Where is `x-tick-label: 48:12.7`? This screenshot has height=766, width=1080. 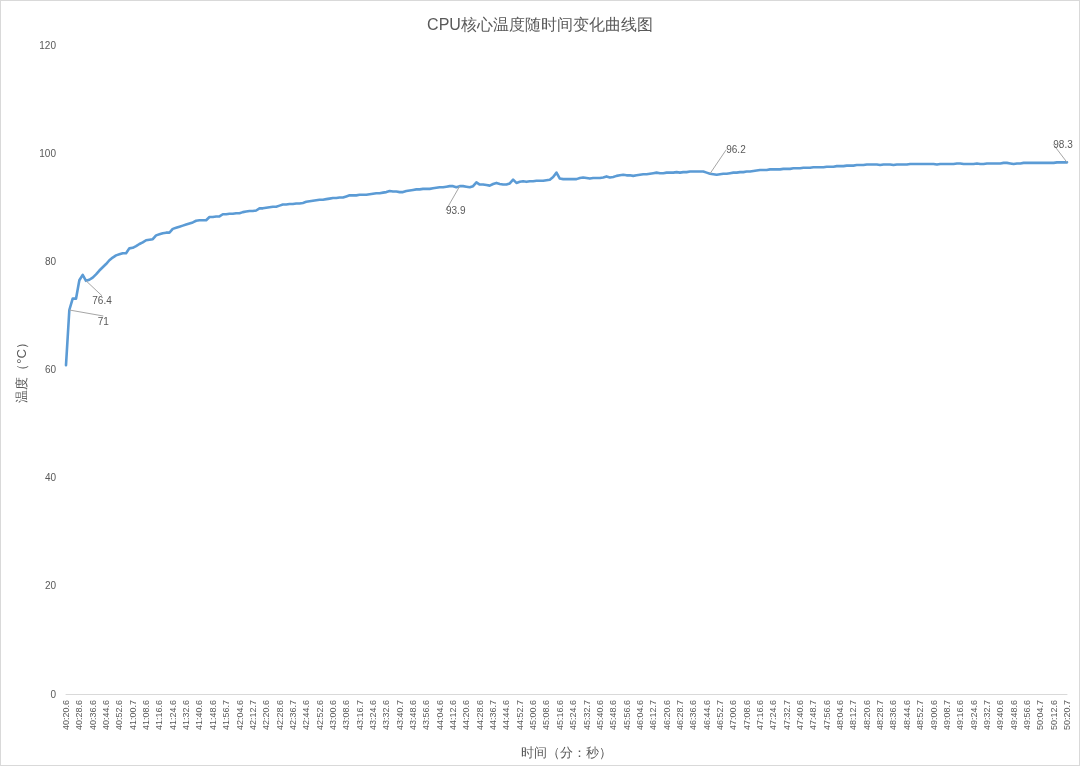
x-tick-label: 48:12.7 is located at coordinates (853, 715).